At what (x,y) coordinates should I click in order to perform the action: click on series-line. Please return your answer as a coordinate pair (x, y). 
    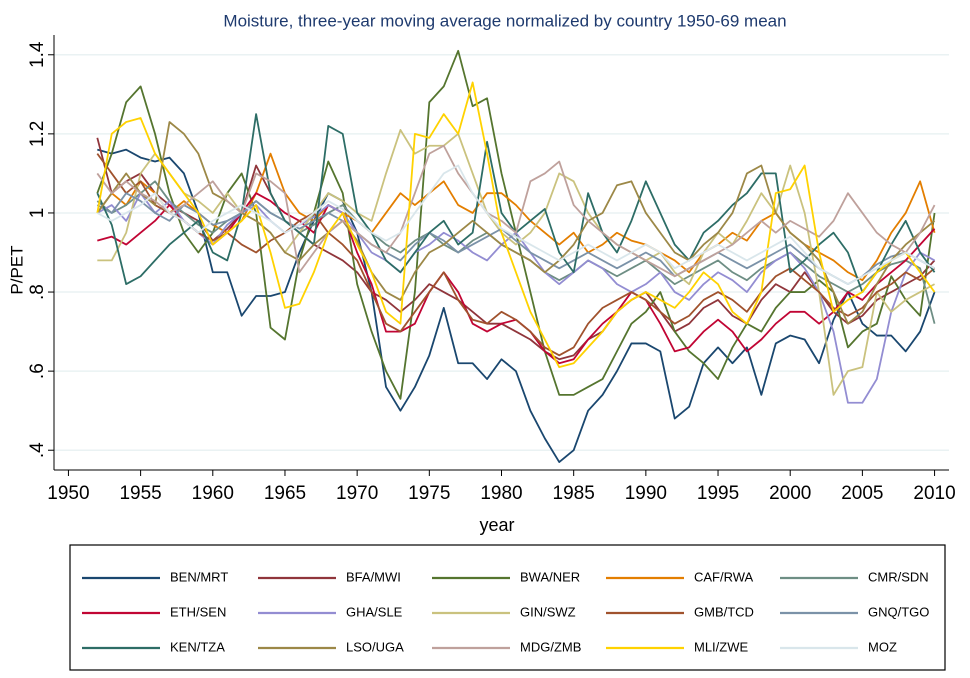
    Looking at the image, I should click on (515, 239).